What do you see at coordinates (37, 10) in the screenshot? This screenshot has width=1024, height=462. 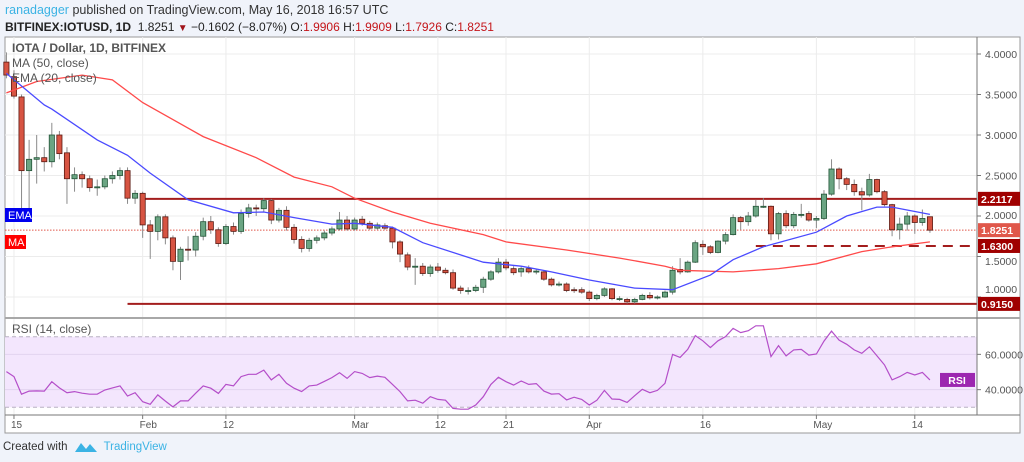 I see `author-link: ranadagger` at bounding box center [37, 10].